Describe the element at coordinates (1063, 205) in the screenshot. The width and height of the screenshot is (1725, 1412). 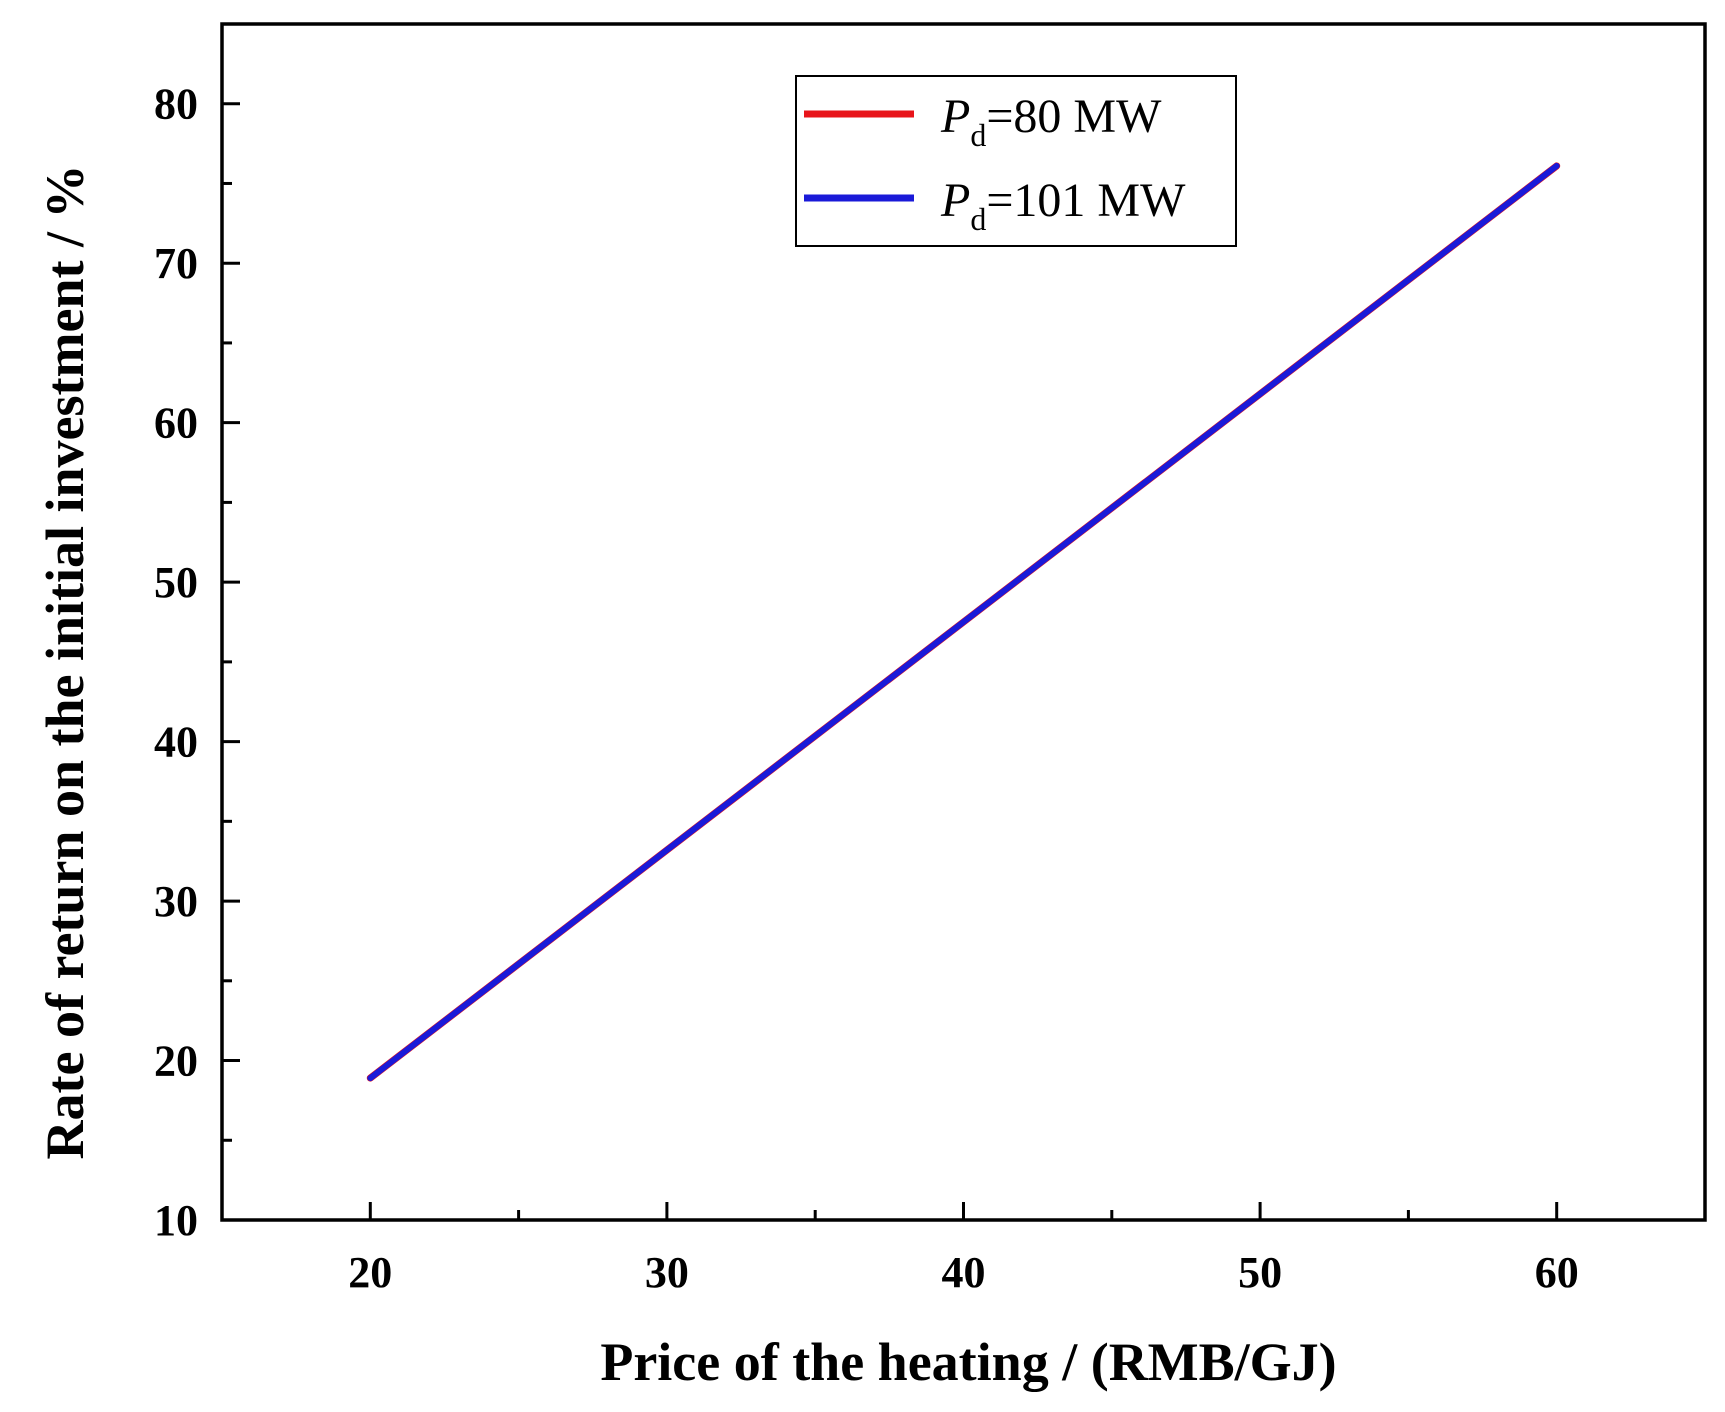
I see `legend-label-2: Pd=101 MW` at that location.